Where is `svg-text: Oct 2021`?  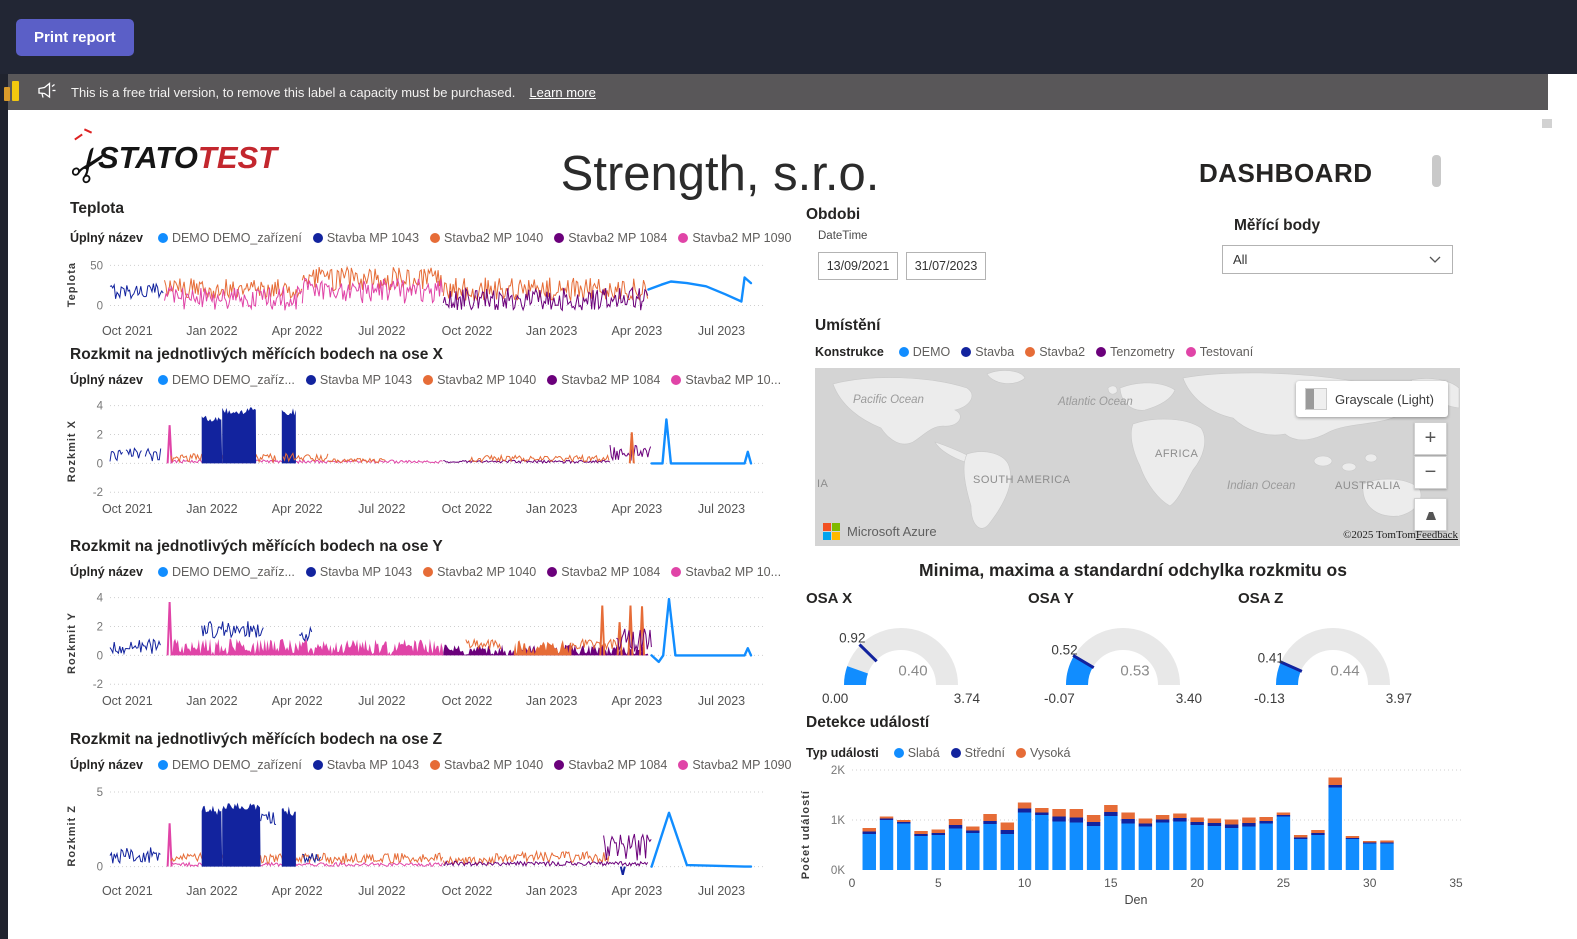 svg-text: Oct 2021 is located at coordinates (127, 891).